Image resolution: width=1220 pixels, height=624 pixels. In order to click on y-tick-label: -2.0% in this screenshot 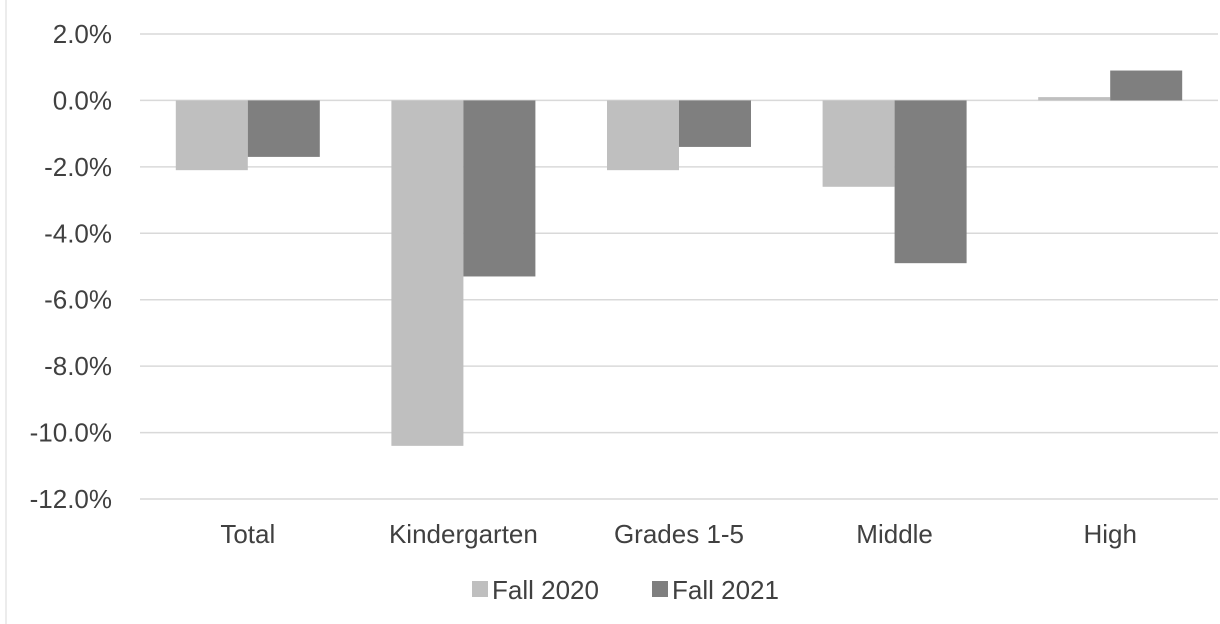, I will do `click(78, 167)`.